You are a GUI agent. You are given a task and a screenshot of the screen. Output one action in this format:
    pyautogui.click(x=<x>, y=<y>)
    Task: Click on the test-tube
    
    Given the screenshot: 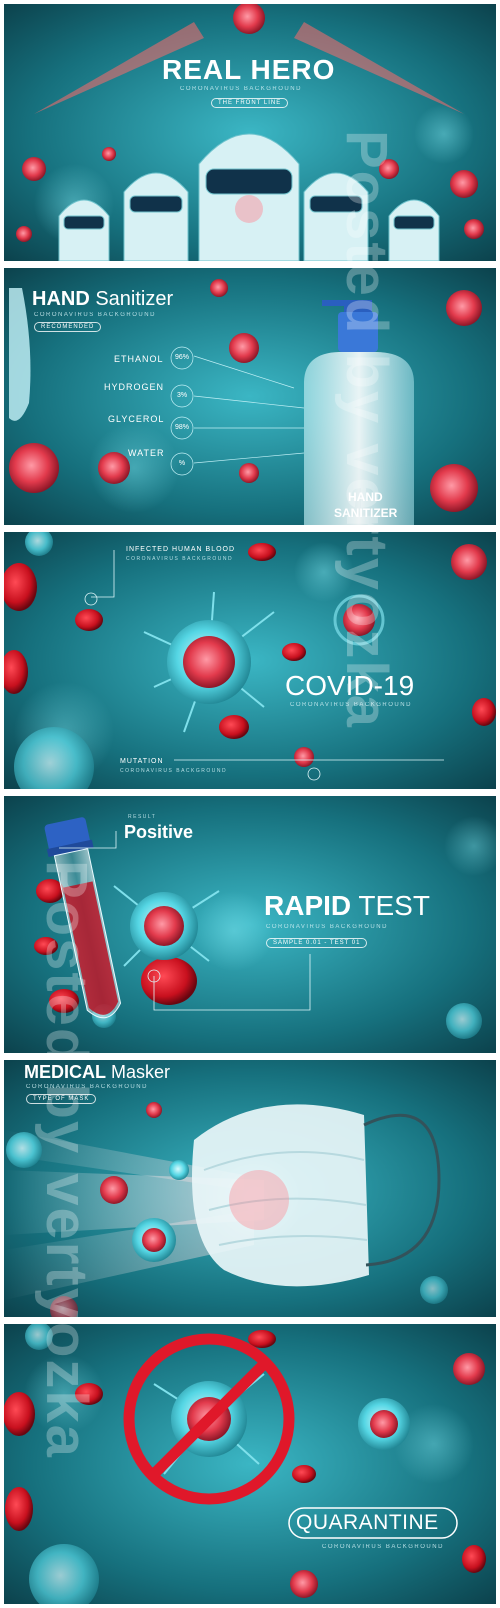 What is the action you would take?
    pyautogui.click(x=83, y=918)
    